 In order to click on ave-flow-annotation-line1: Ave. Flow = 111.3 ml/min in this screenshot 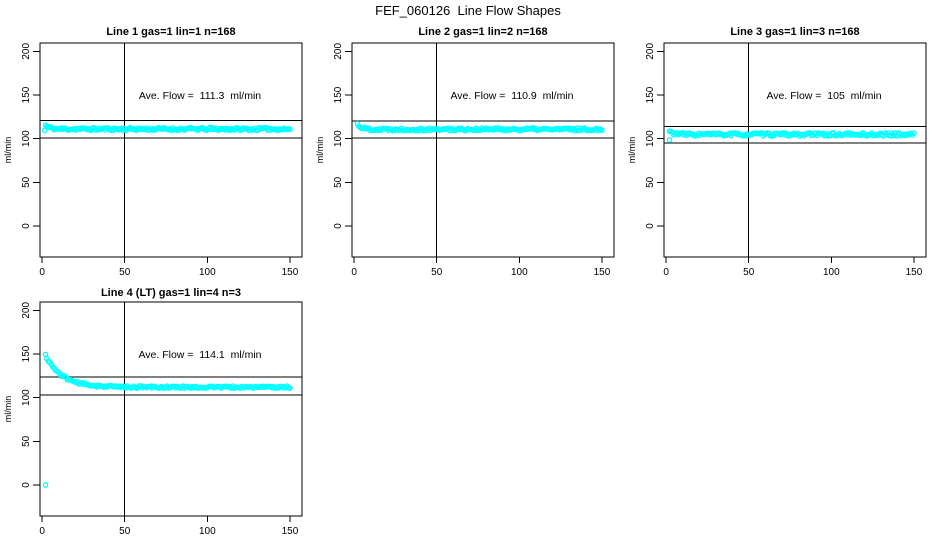, I will do `click(200, 96)`.